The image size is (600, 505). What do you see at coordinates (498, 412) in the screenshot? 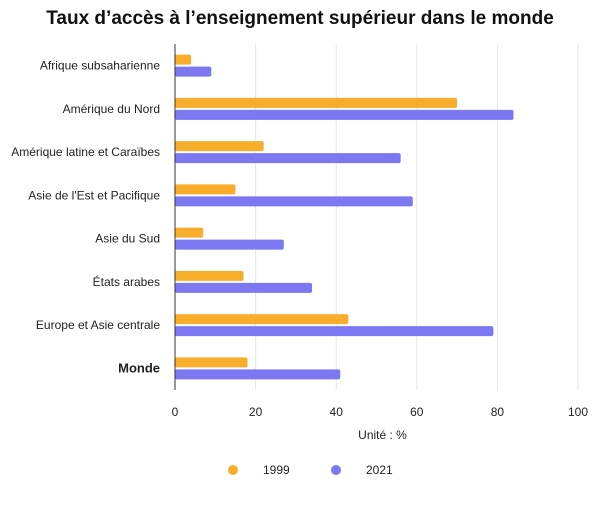
I see `x-tick-label-80: 80` at bounding box center [498, 412].